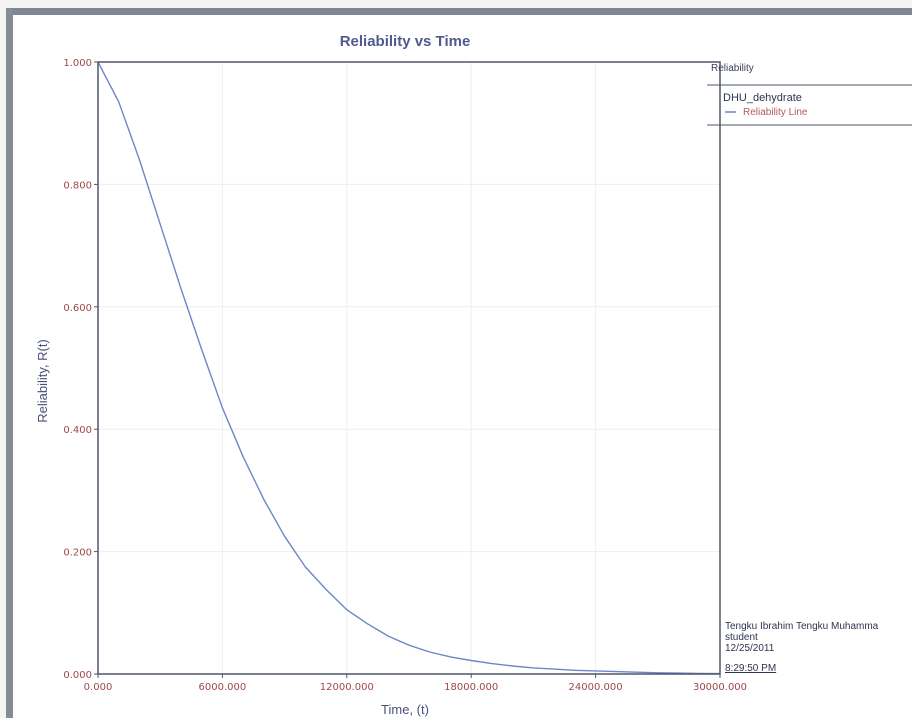 Image resolution: width=912 pixels, height=718 pixels. Describe the element at coordinates (720, 687) in the screenshot. I see `x-tick-label: 30000.000` at that location.